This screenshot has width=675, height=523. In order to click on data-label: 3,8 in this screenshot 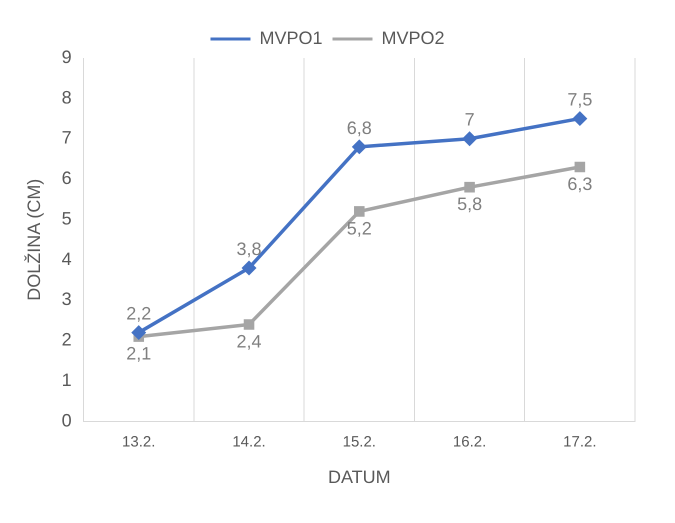, I will do `click(249, 248)`.